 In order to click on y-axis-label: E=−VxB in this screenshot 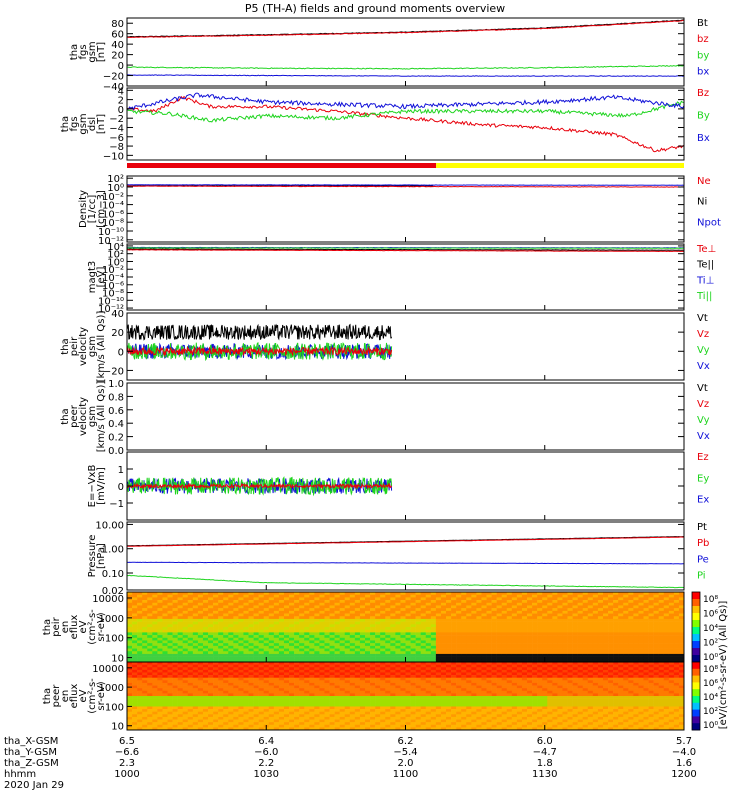, I will do `click(92, 486)`.